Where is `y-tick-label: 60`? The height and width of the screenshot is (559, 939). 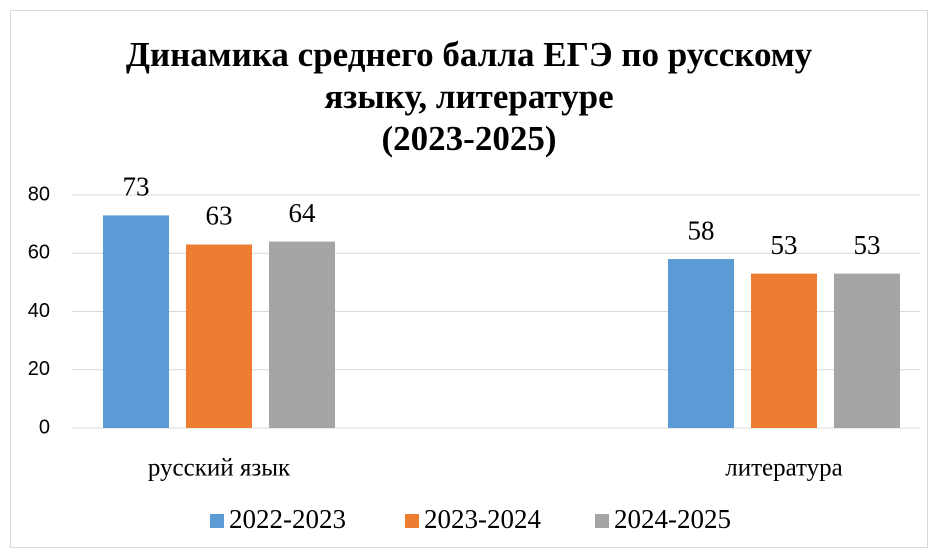 y-tick-label: 60 is located at coordinates (39, 253).